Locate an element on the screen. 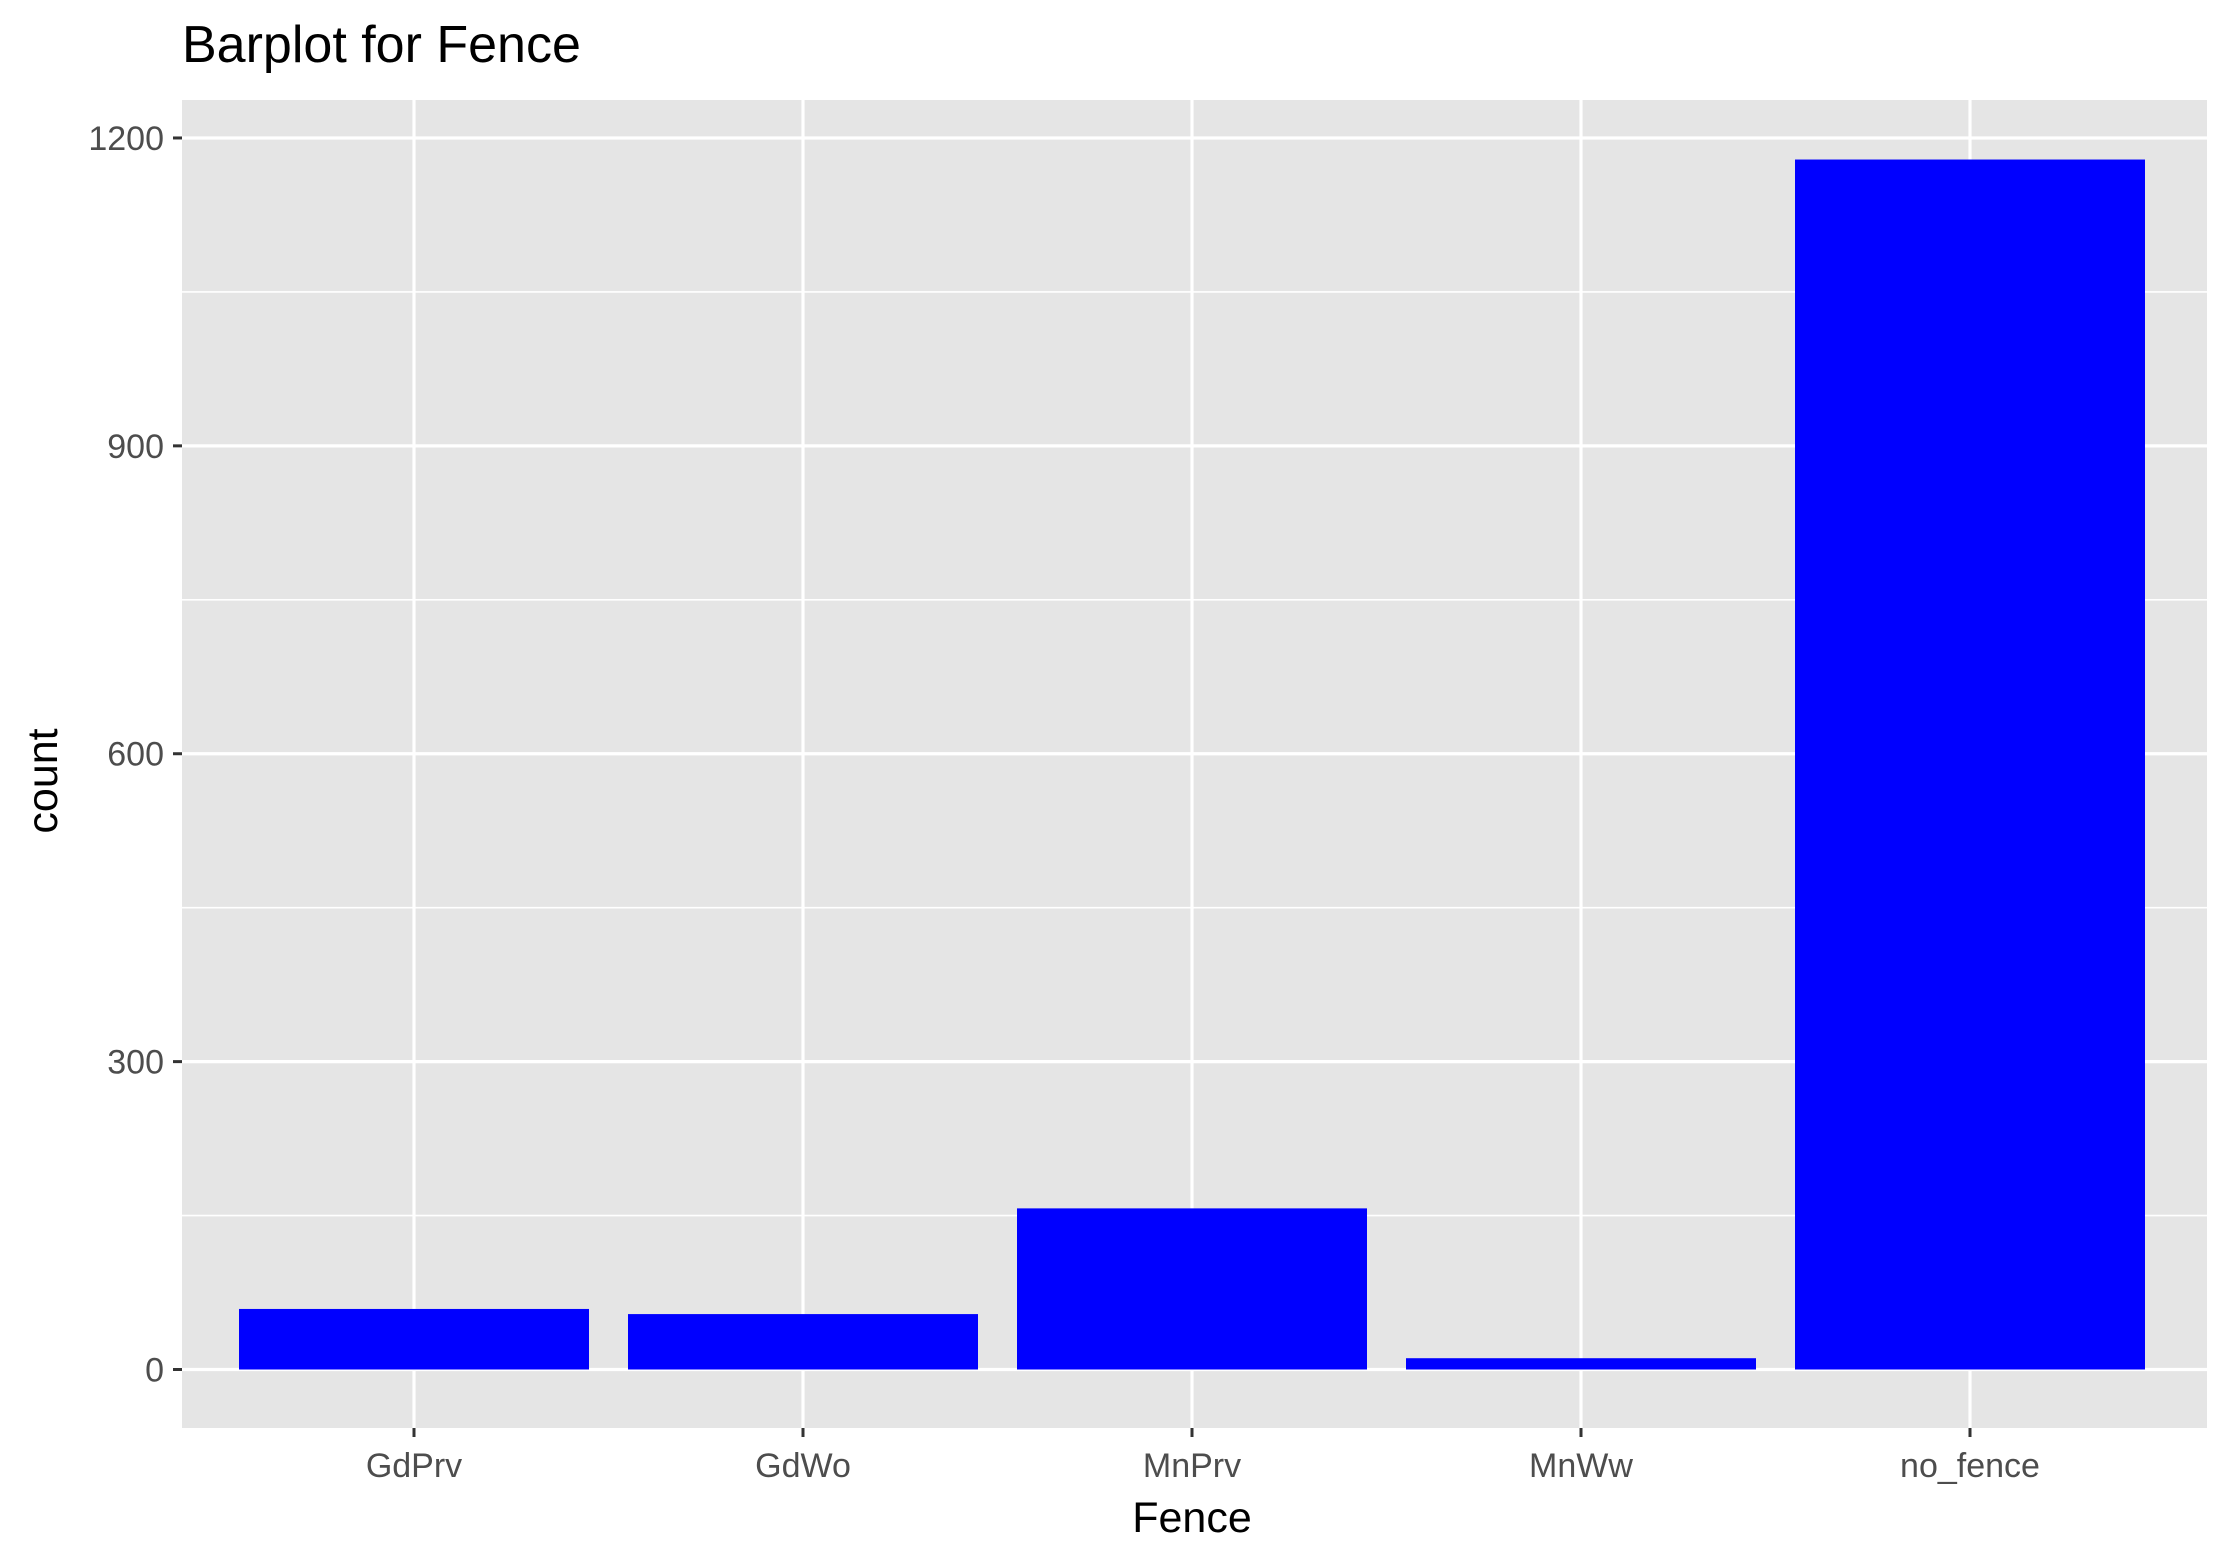 The width and height of the screenshot is (2225, 1554). bar-no-fence is located at coordinates (1970, 764).